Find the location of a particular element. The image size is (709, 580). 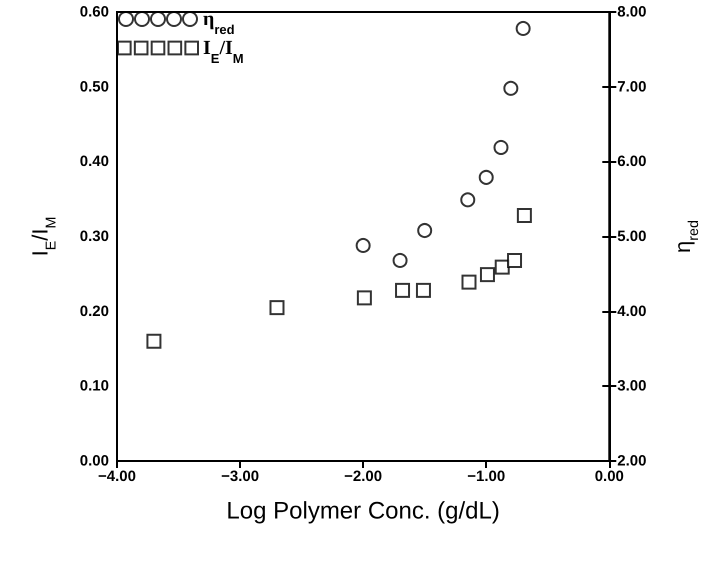

x-tick-label: 0.00 is located at coordinates (609, 476).